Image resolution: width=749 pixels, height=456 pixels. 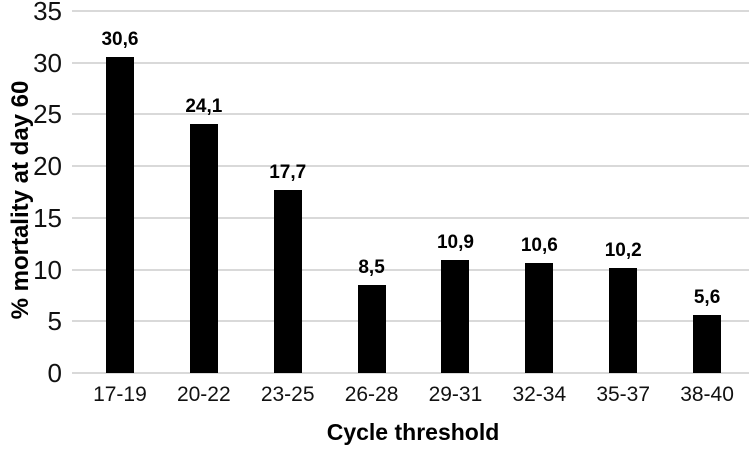 I want to click on y-axis-tick-label: 20, so click(x=47, y=166).